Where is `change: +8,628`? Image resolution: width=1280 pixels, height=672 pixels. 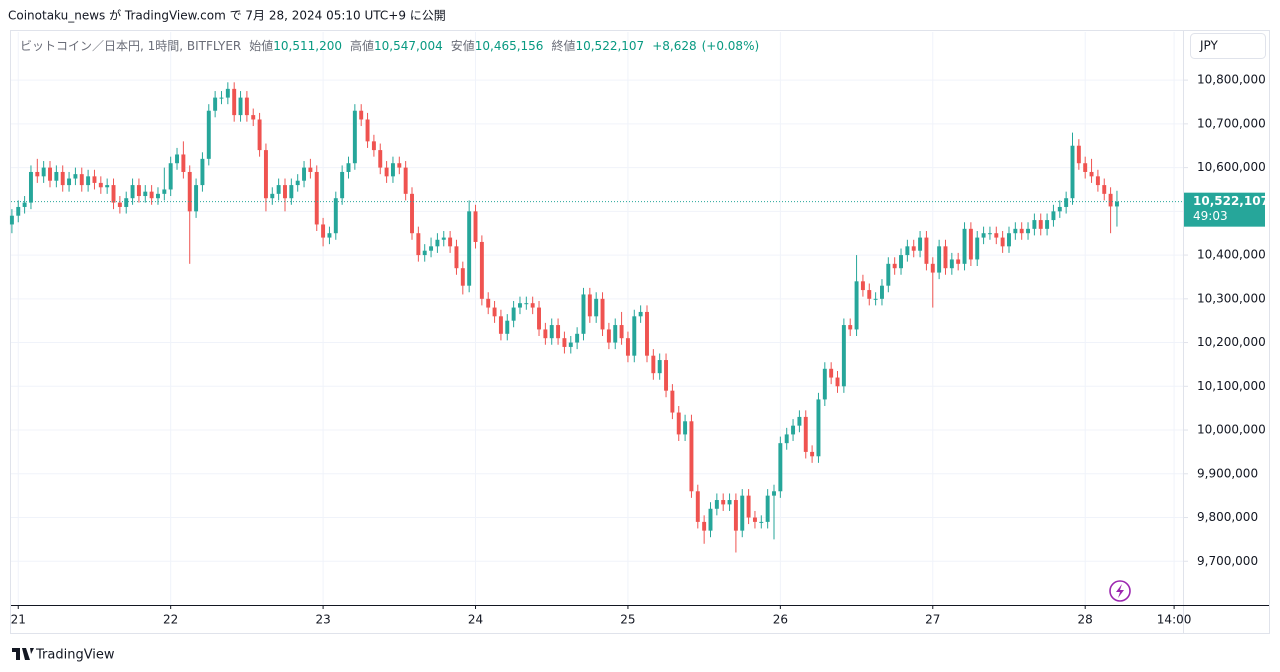
change: +8,628 is located at coordinates (674, 46).